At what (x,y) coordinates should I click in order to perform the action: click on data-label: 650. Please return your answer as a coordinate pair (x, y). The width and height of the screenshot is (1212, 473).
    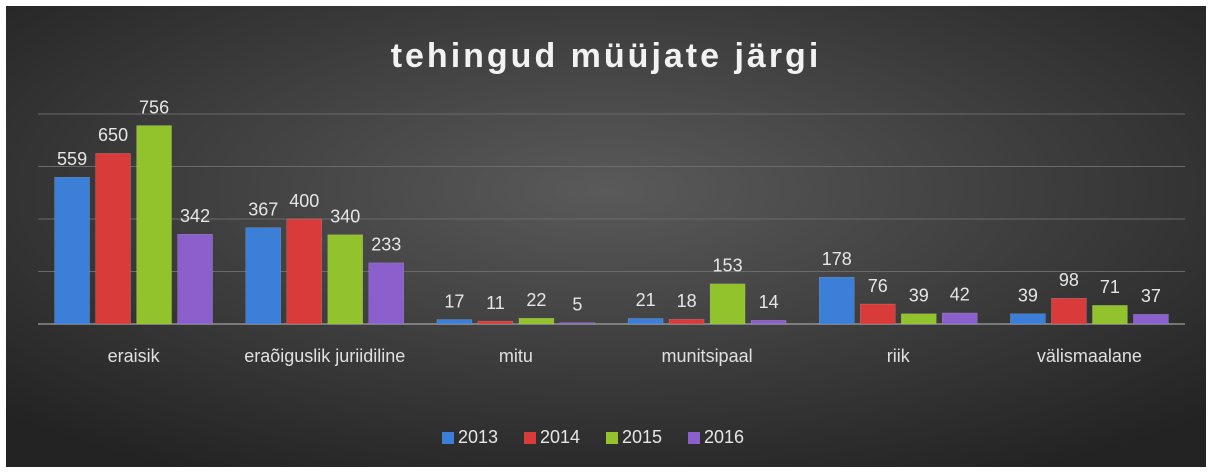
    Looking at the image, I should click on (113, 135).